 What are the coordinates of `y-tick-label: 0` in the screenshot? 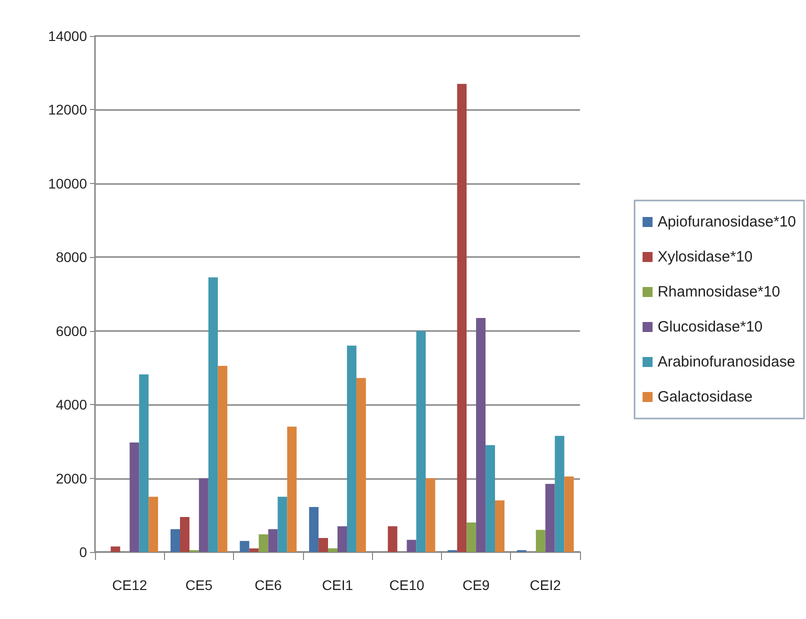 It's located at (83, 552).